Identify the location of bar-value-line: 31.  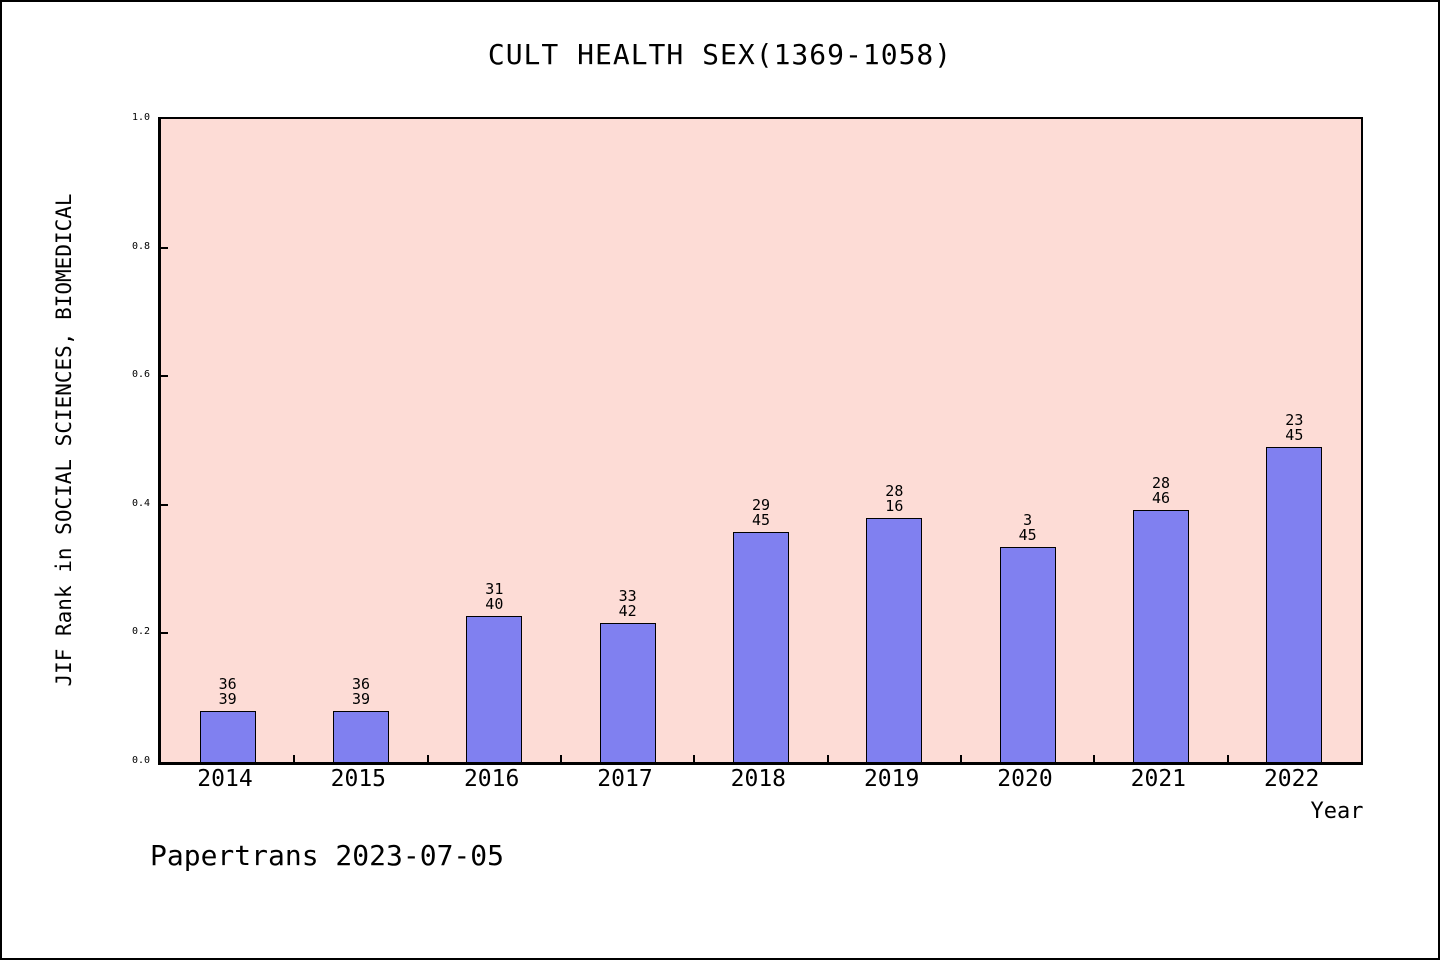
(494, 589).